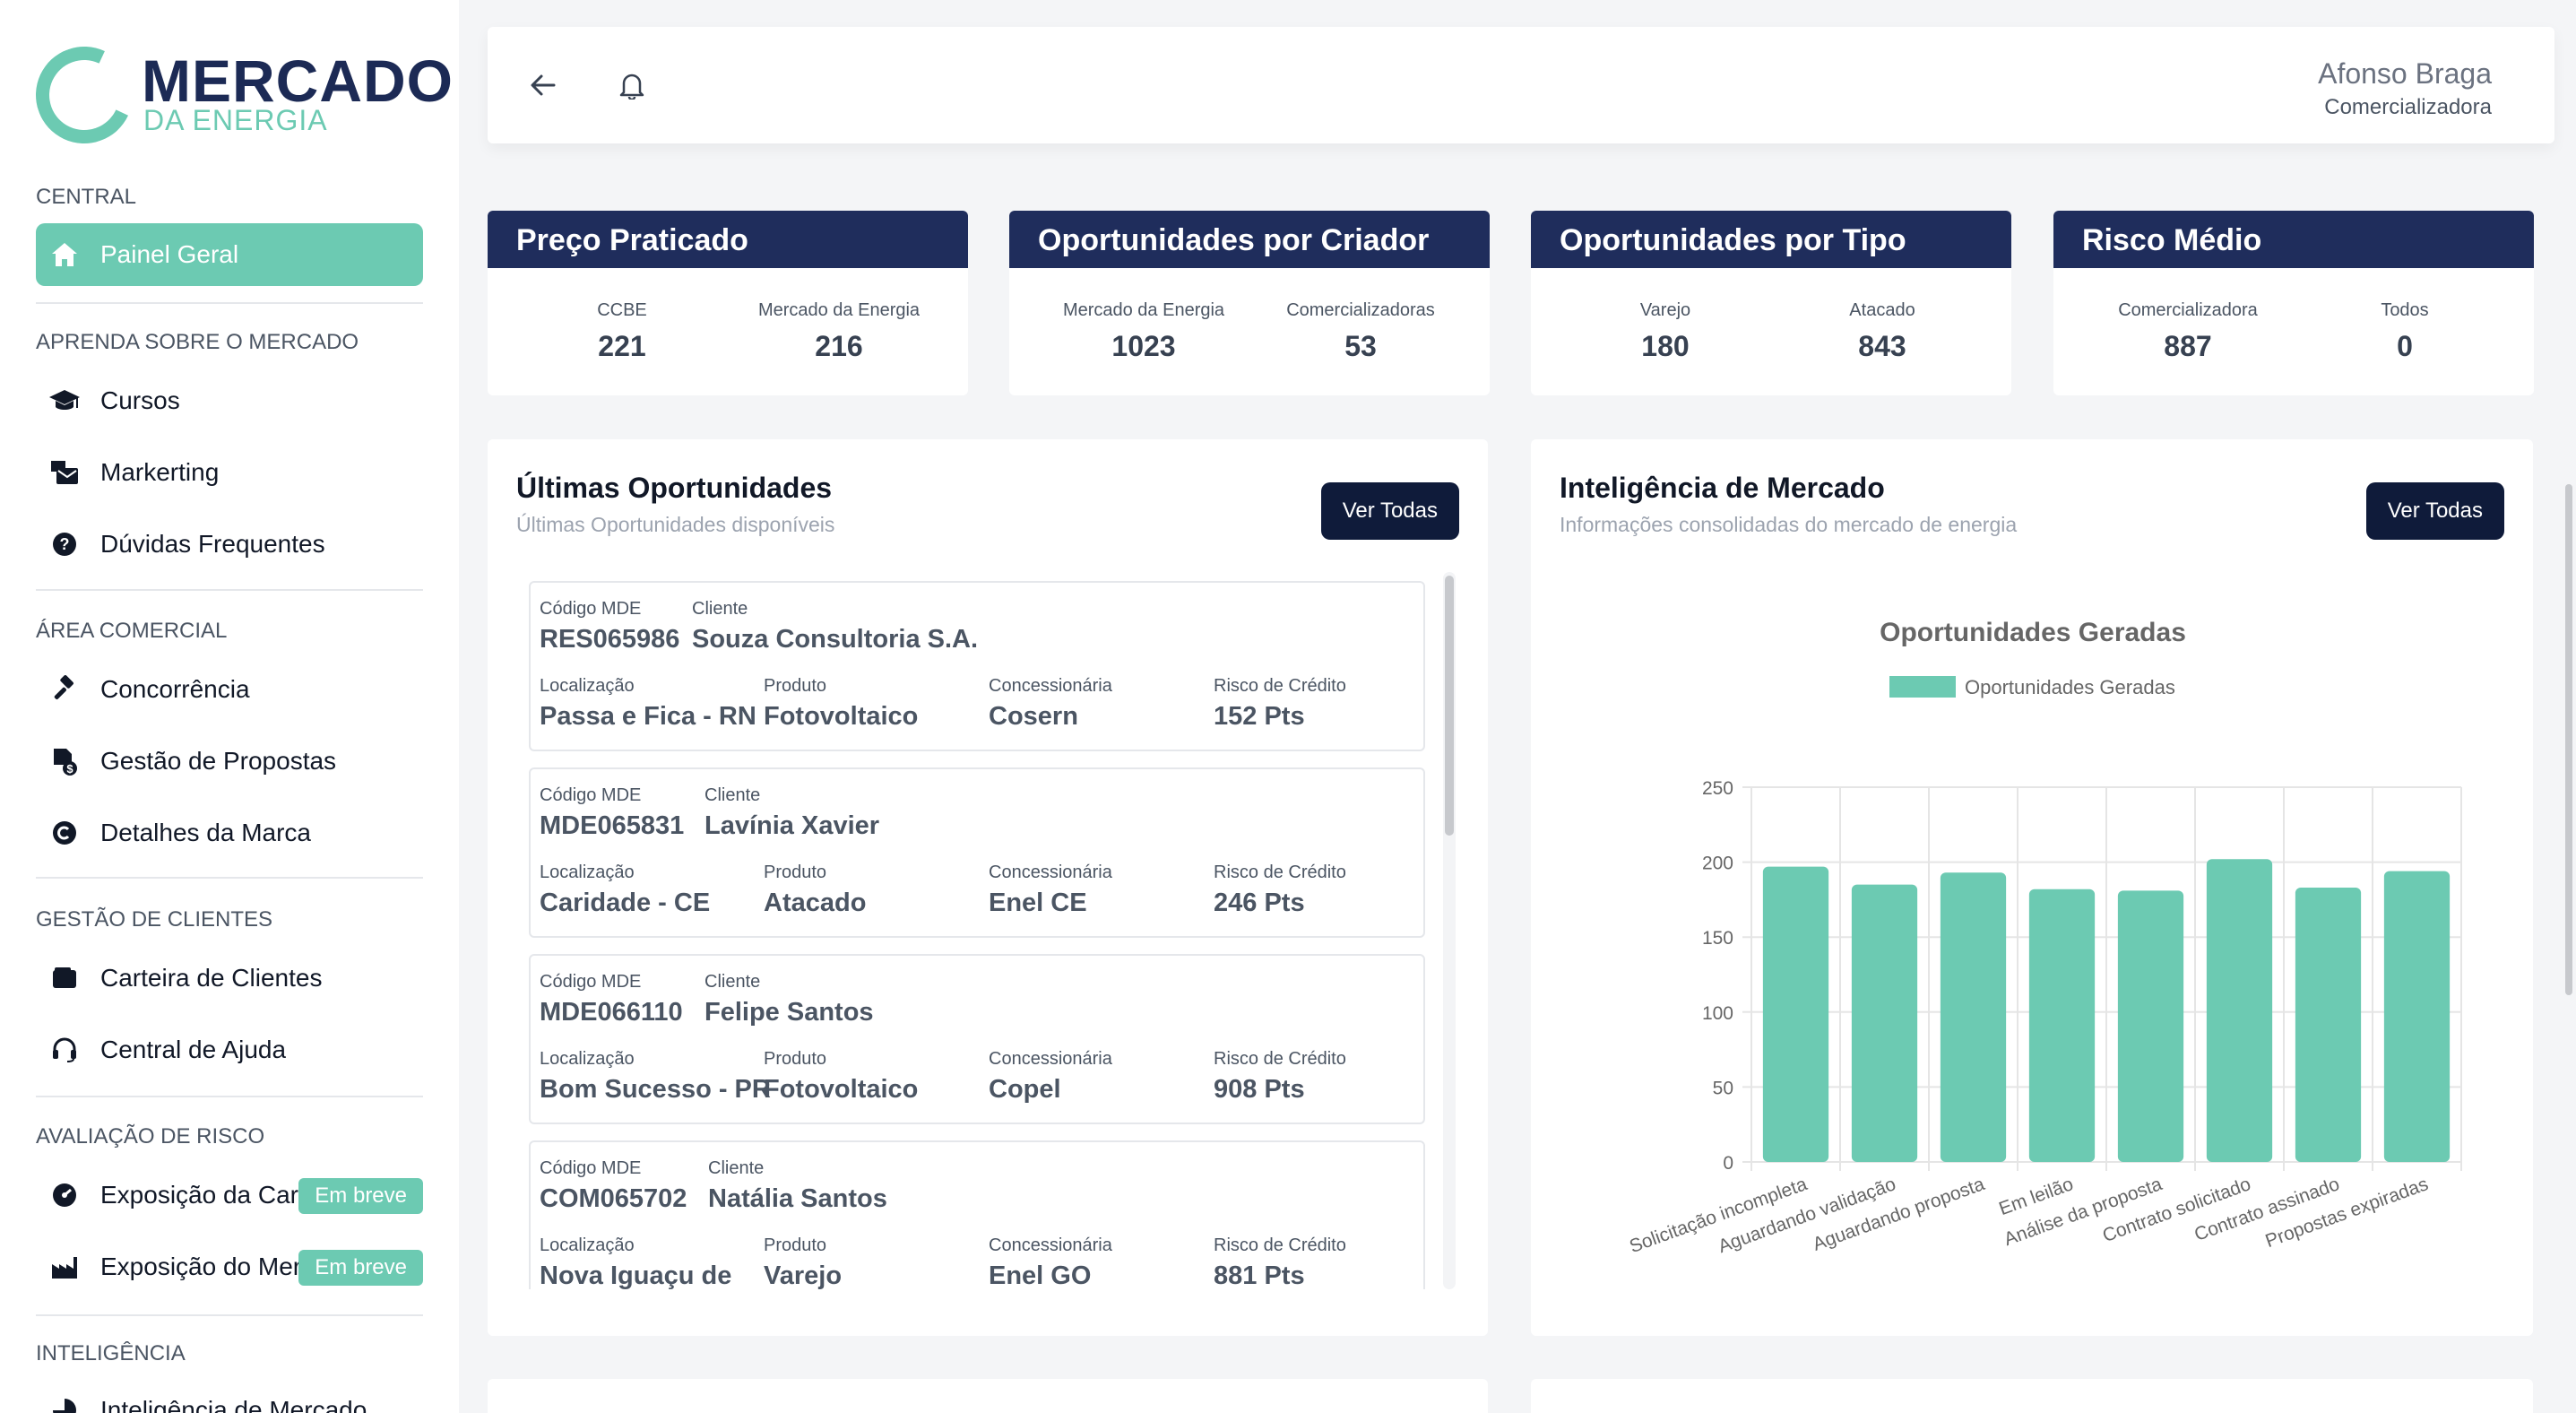 The width and height of the screenshot is (2576, 1413). What do you see at coordinates (1722, 488) in the screenshot?
I see `panel-title: Inteligência de Mercado` at bounding box center [1722, 488].